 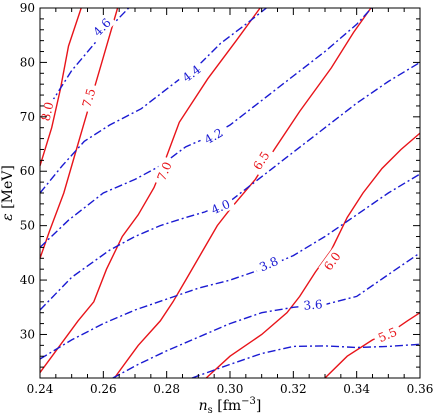 What do you see at coordinates (220, 207) in the screenshot?
I see `contour-label-4-0: 4.0` at bounding box center [220, 207].